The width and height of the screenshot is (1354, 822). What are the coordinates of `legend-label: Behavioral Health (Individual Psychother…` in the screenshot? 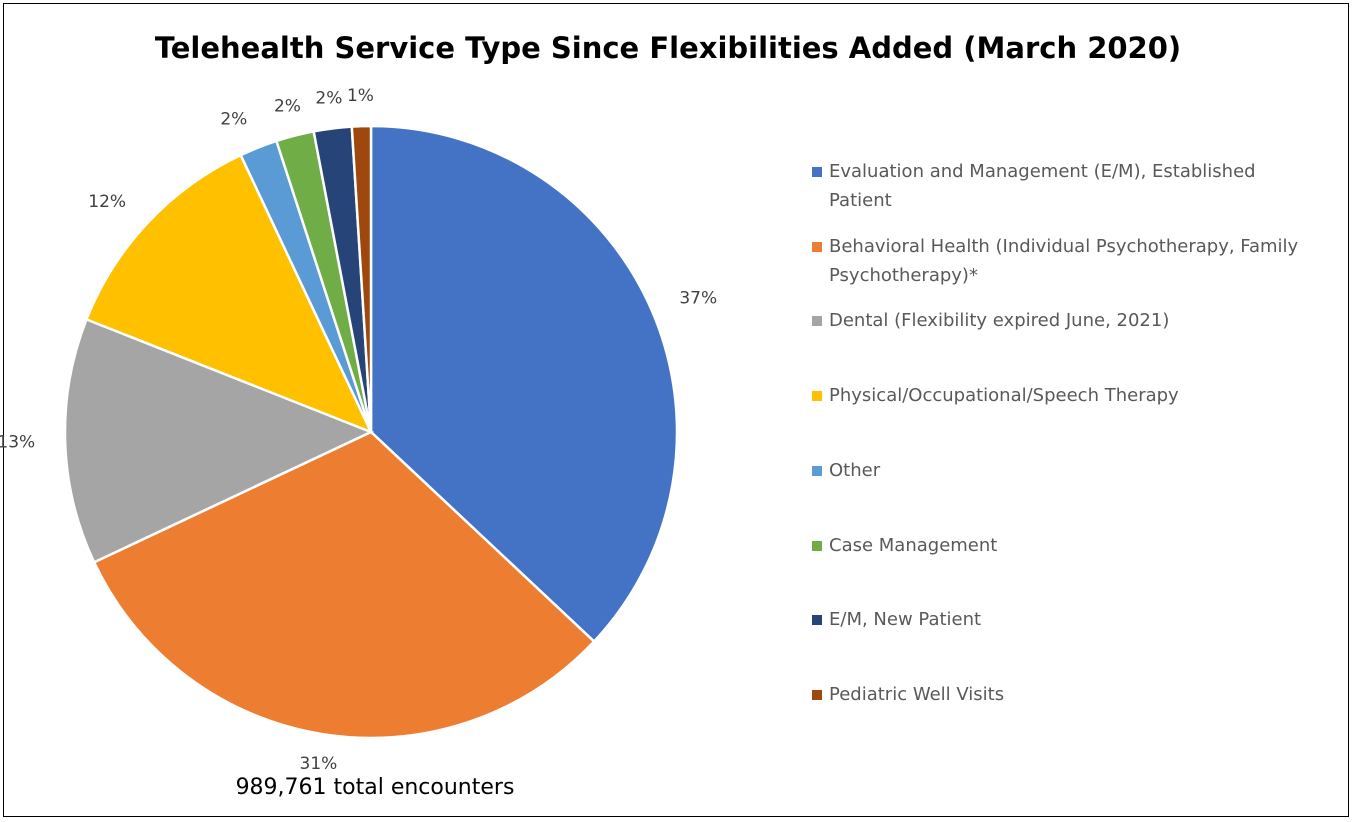 It's located at (1064, 260).